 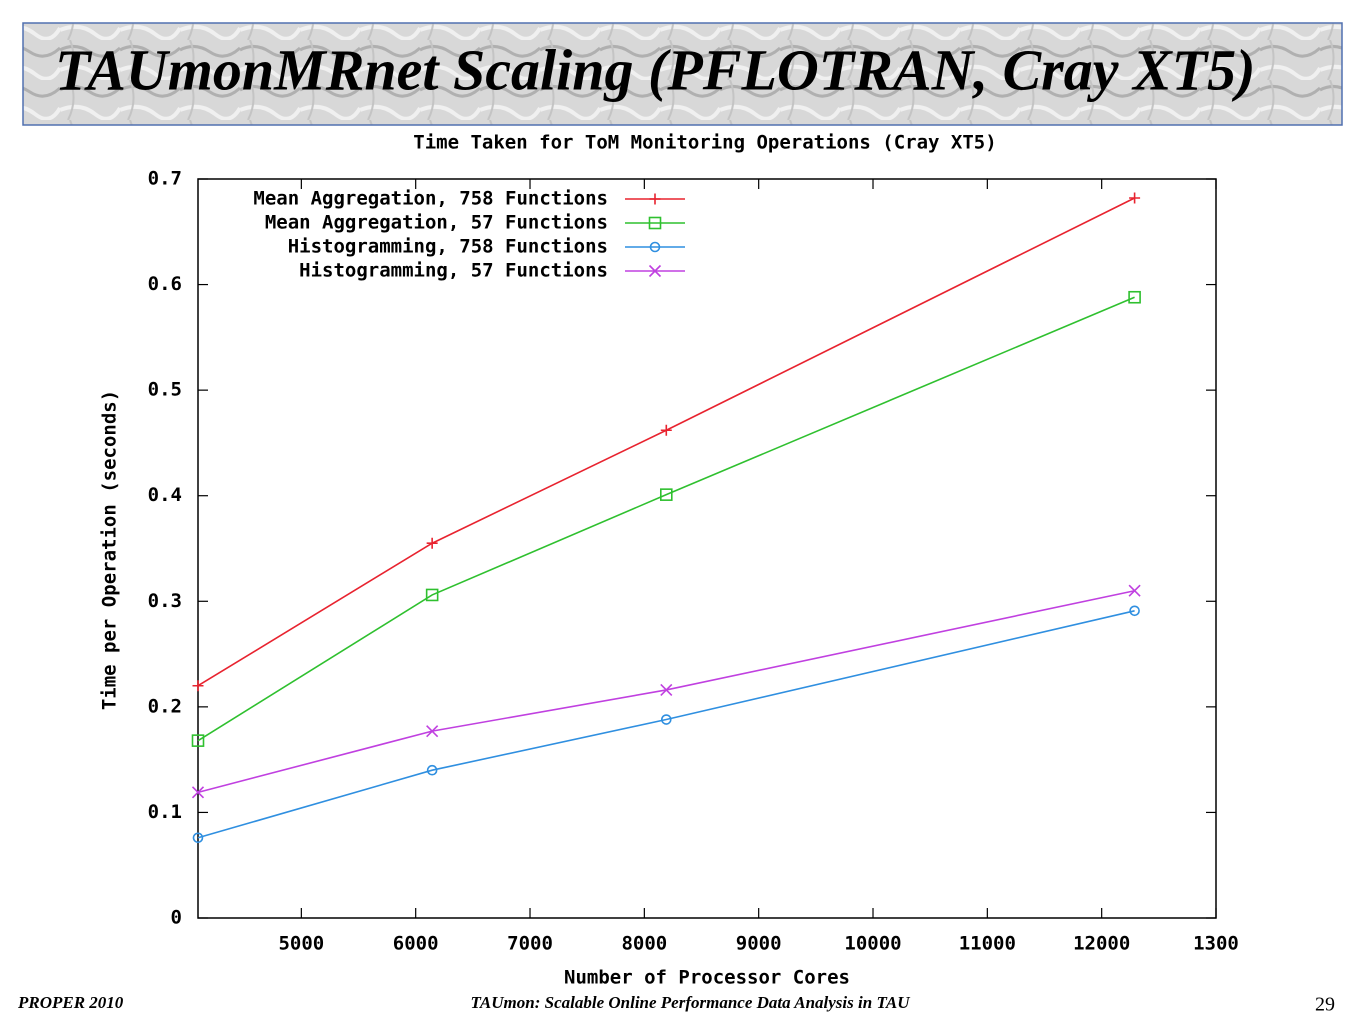 I want to click on y-tick-label: 0.6, so click(x=165, y=284).